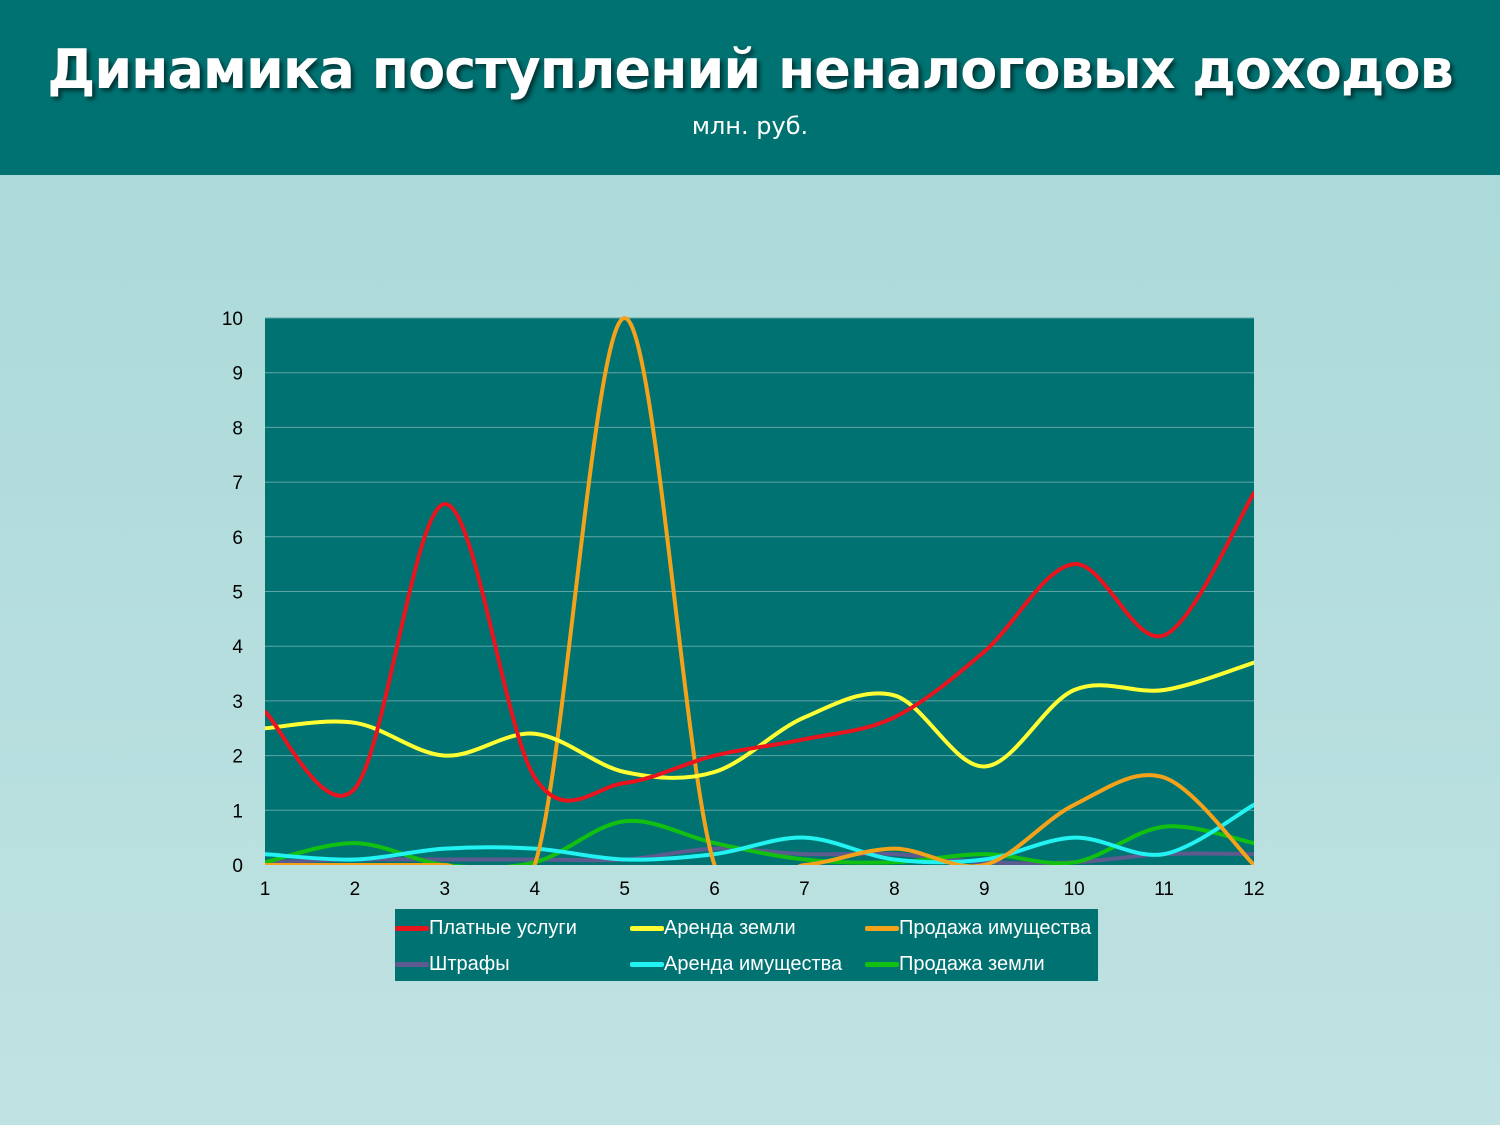  What do you see at coordinates (237, 866) in the screenshot?
I see `y-tick-label: 0` at bounding box center [237, 866].